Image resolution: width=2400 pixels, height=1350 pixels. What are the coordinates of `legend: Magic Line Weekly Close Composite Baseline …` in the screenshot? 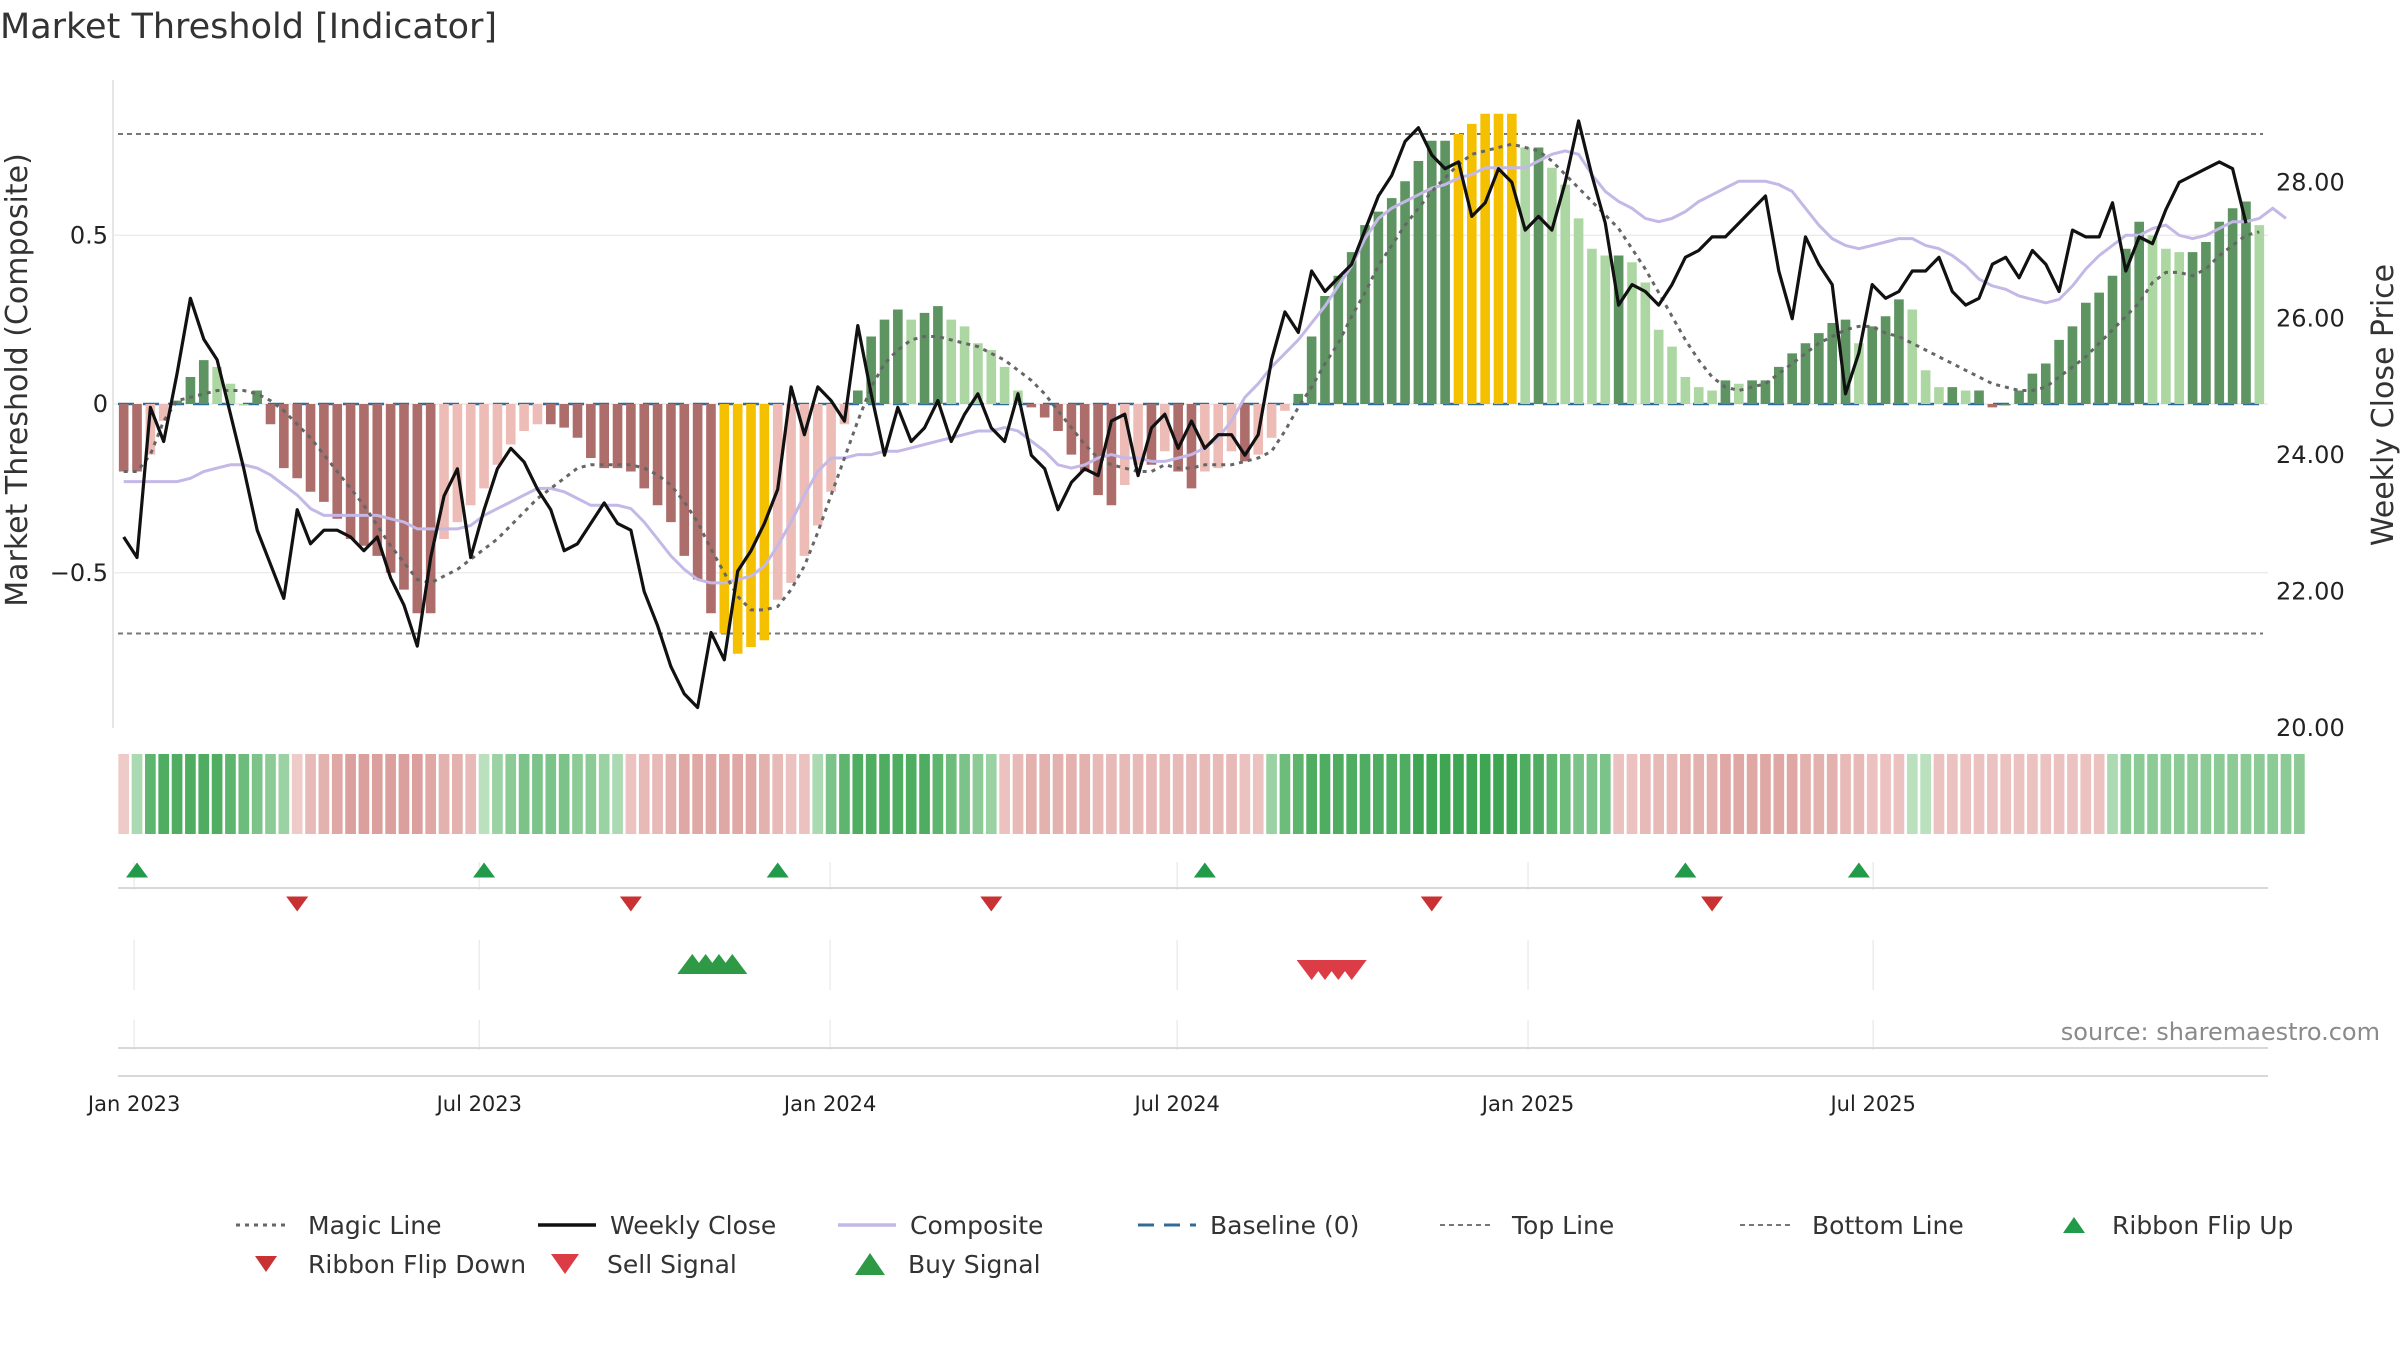 It's located at (1264, 1245).